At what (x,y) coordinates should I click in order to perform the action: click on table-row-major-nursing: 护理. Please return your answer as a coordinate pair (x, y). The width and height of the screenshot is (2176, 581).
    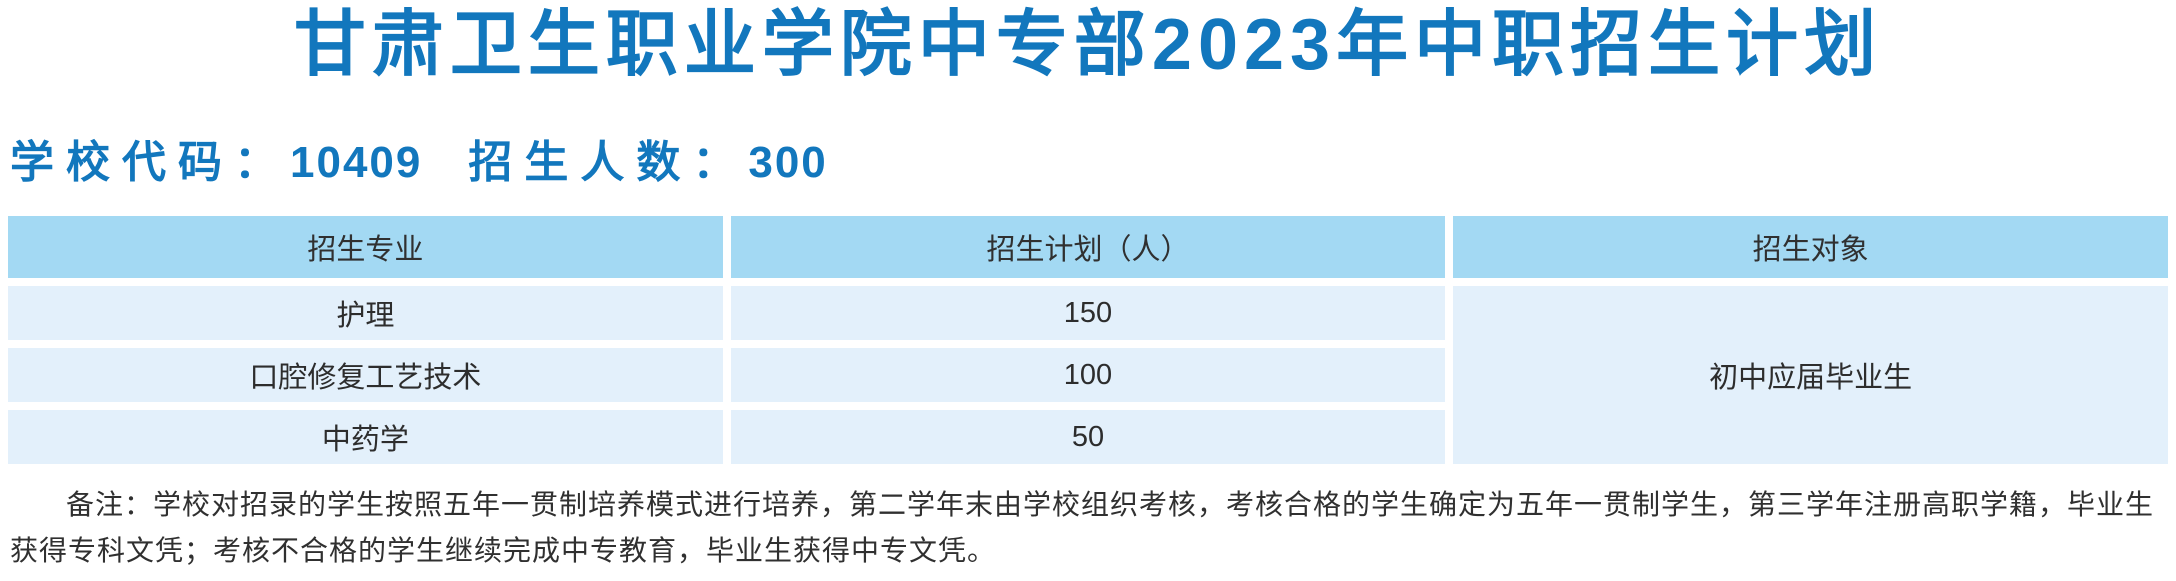
    Looking at the image, I should click on (365, 313).